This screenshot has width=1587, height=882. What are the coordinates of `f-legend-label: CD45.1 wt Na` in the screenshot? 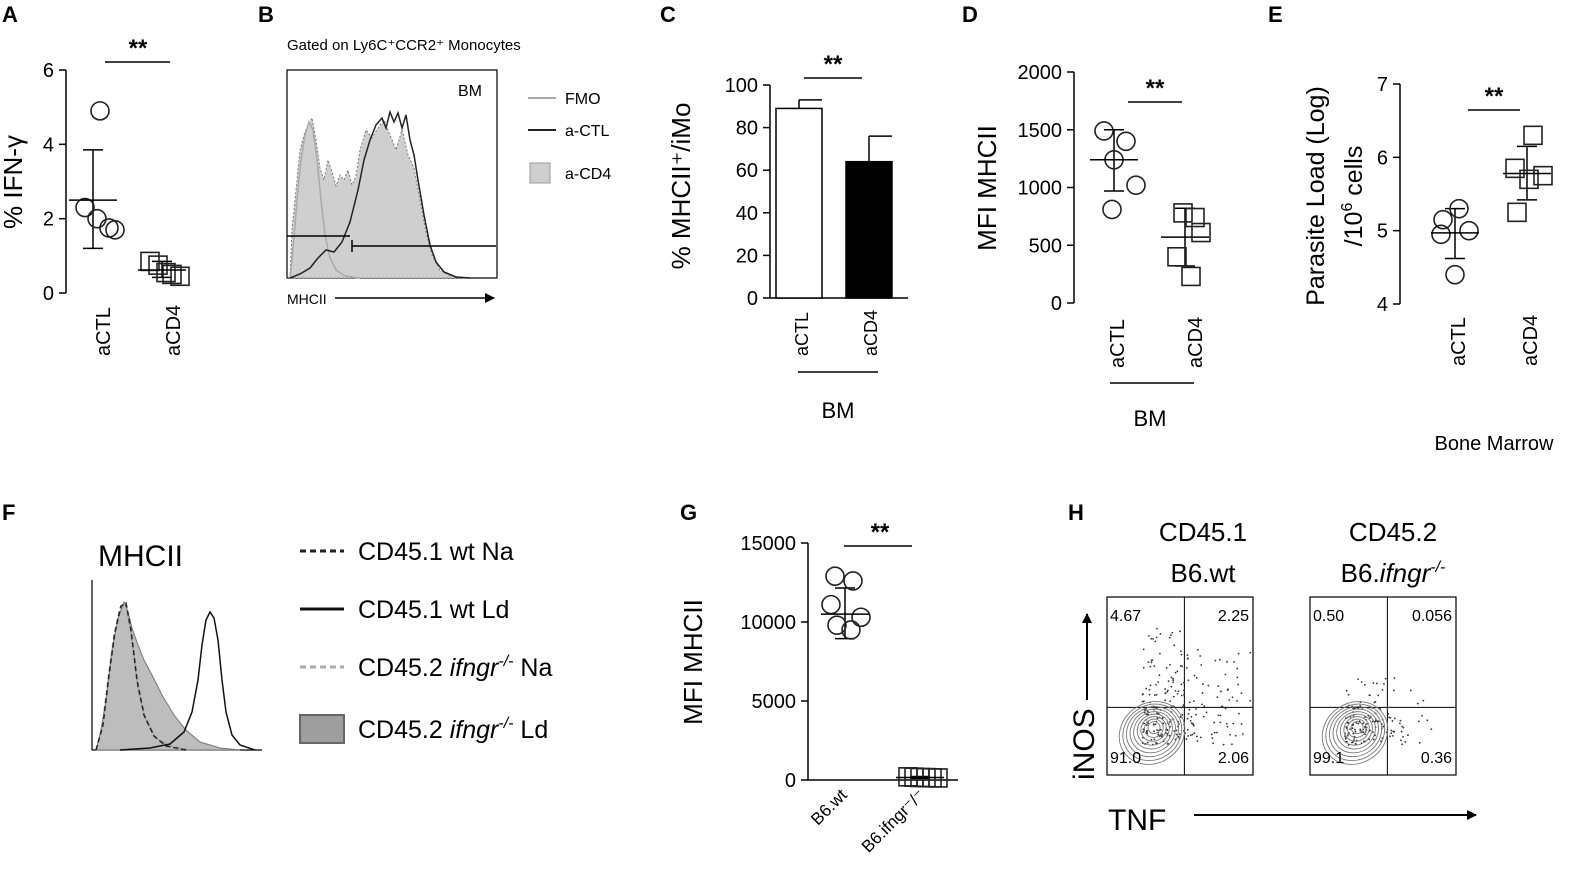 It's located at (436, 552).